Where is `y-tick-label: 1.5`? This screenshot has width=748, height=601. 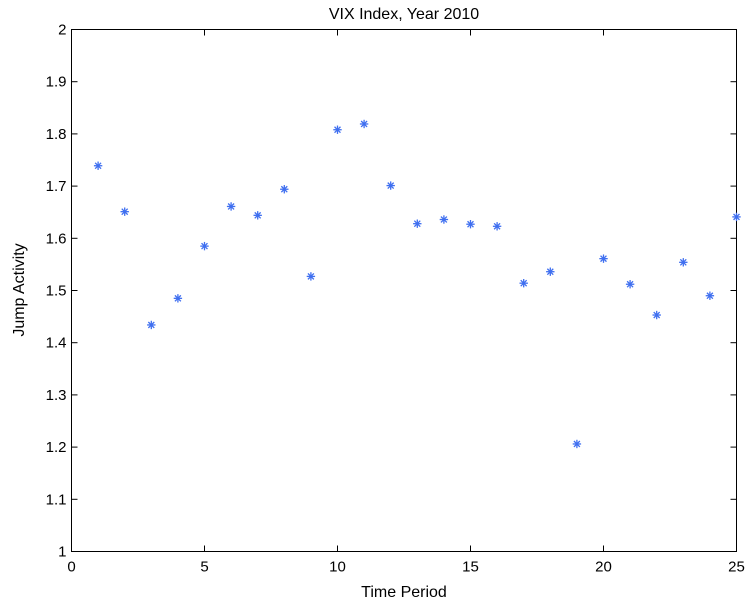
y-tick-label: 1.5 is located at coordinates (56, 291).